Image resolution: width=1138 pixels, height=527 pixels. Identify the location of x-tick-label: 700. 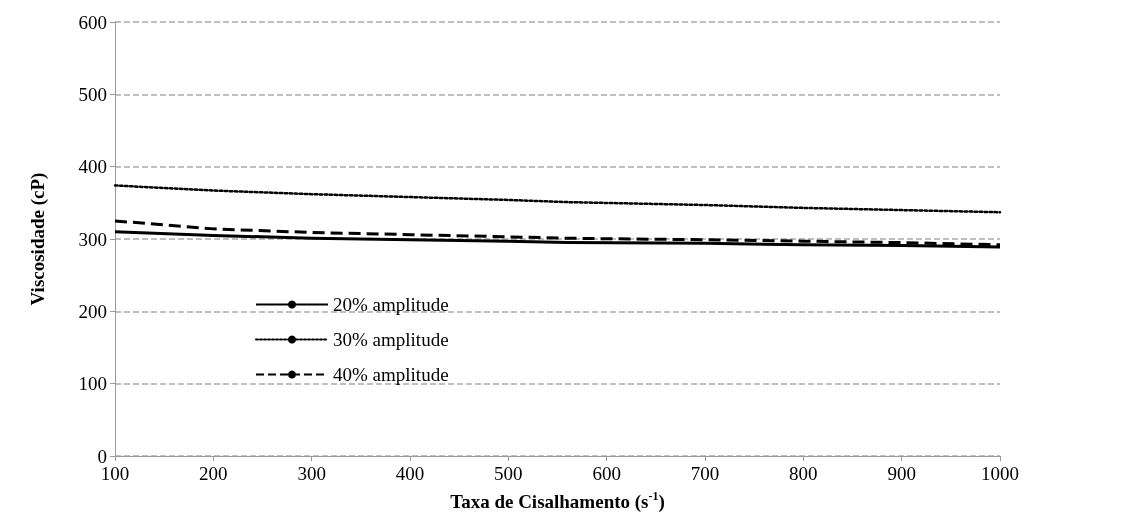
(705, 473).